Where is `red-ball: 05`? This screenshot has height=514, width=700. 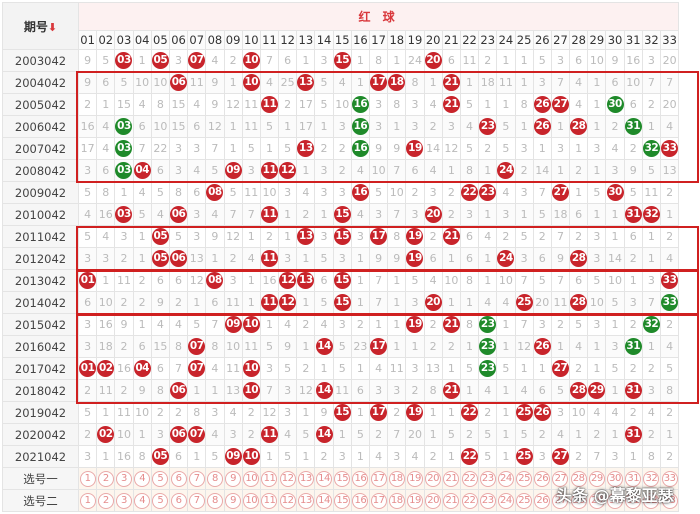 red-ball: 05 is located at coordinates (160, 456).